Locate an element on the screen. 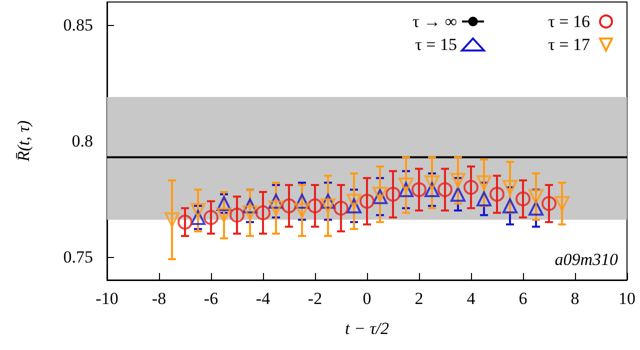 Image resolution: width=640 pixels, height=350 pixels. y-axis-title: R̄(t, τ) is located at coordinates (23, 141).